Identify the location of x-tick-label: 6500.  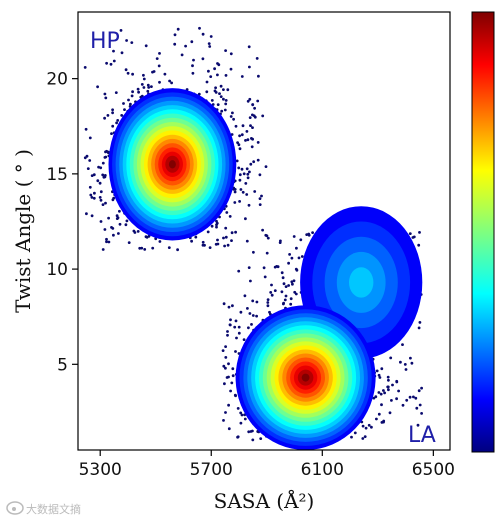
(433, 470).